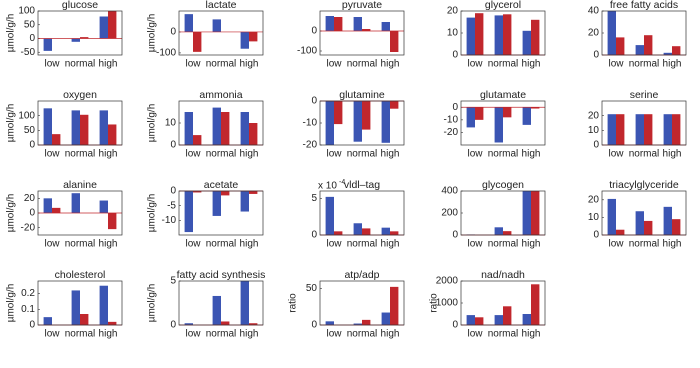 The width and height of the screenshot is (700, 368). What do you see at coordinates (310, 145) in the screenshot?
I see `y-tick-label: -20` at bounding box center [310, 145].